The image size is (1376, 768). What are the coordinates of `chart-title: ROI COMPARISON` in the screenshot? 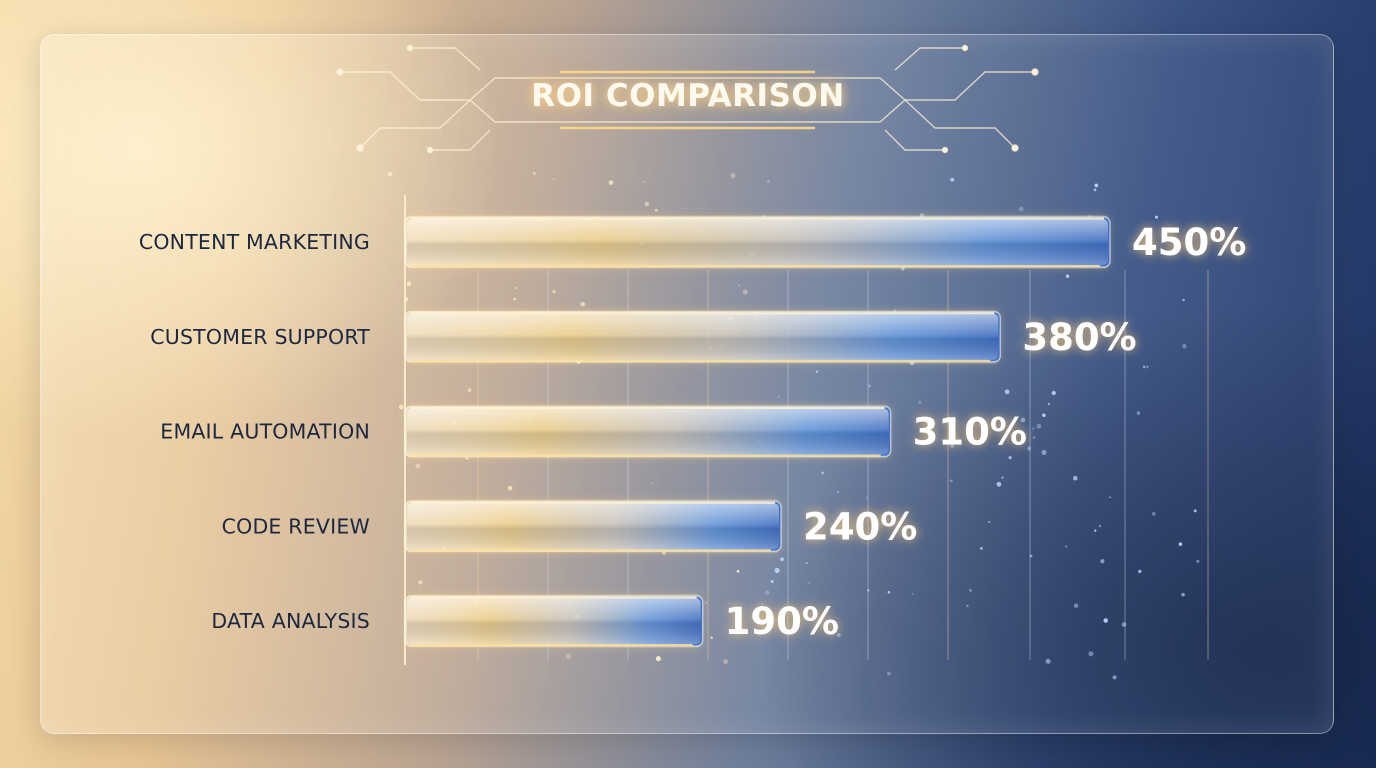 It's located at (688, 96).